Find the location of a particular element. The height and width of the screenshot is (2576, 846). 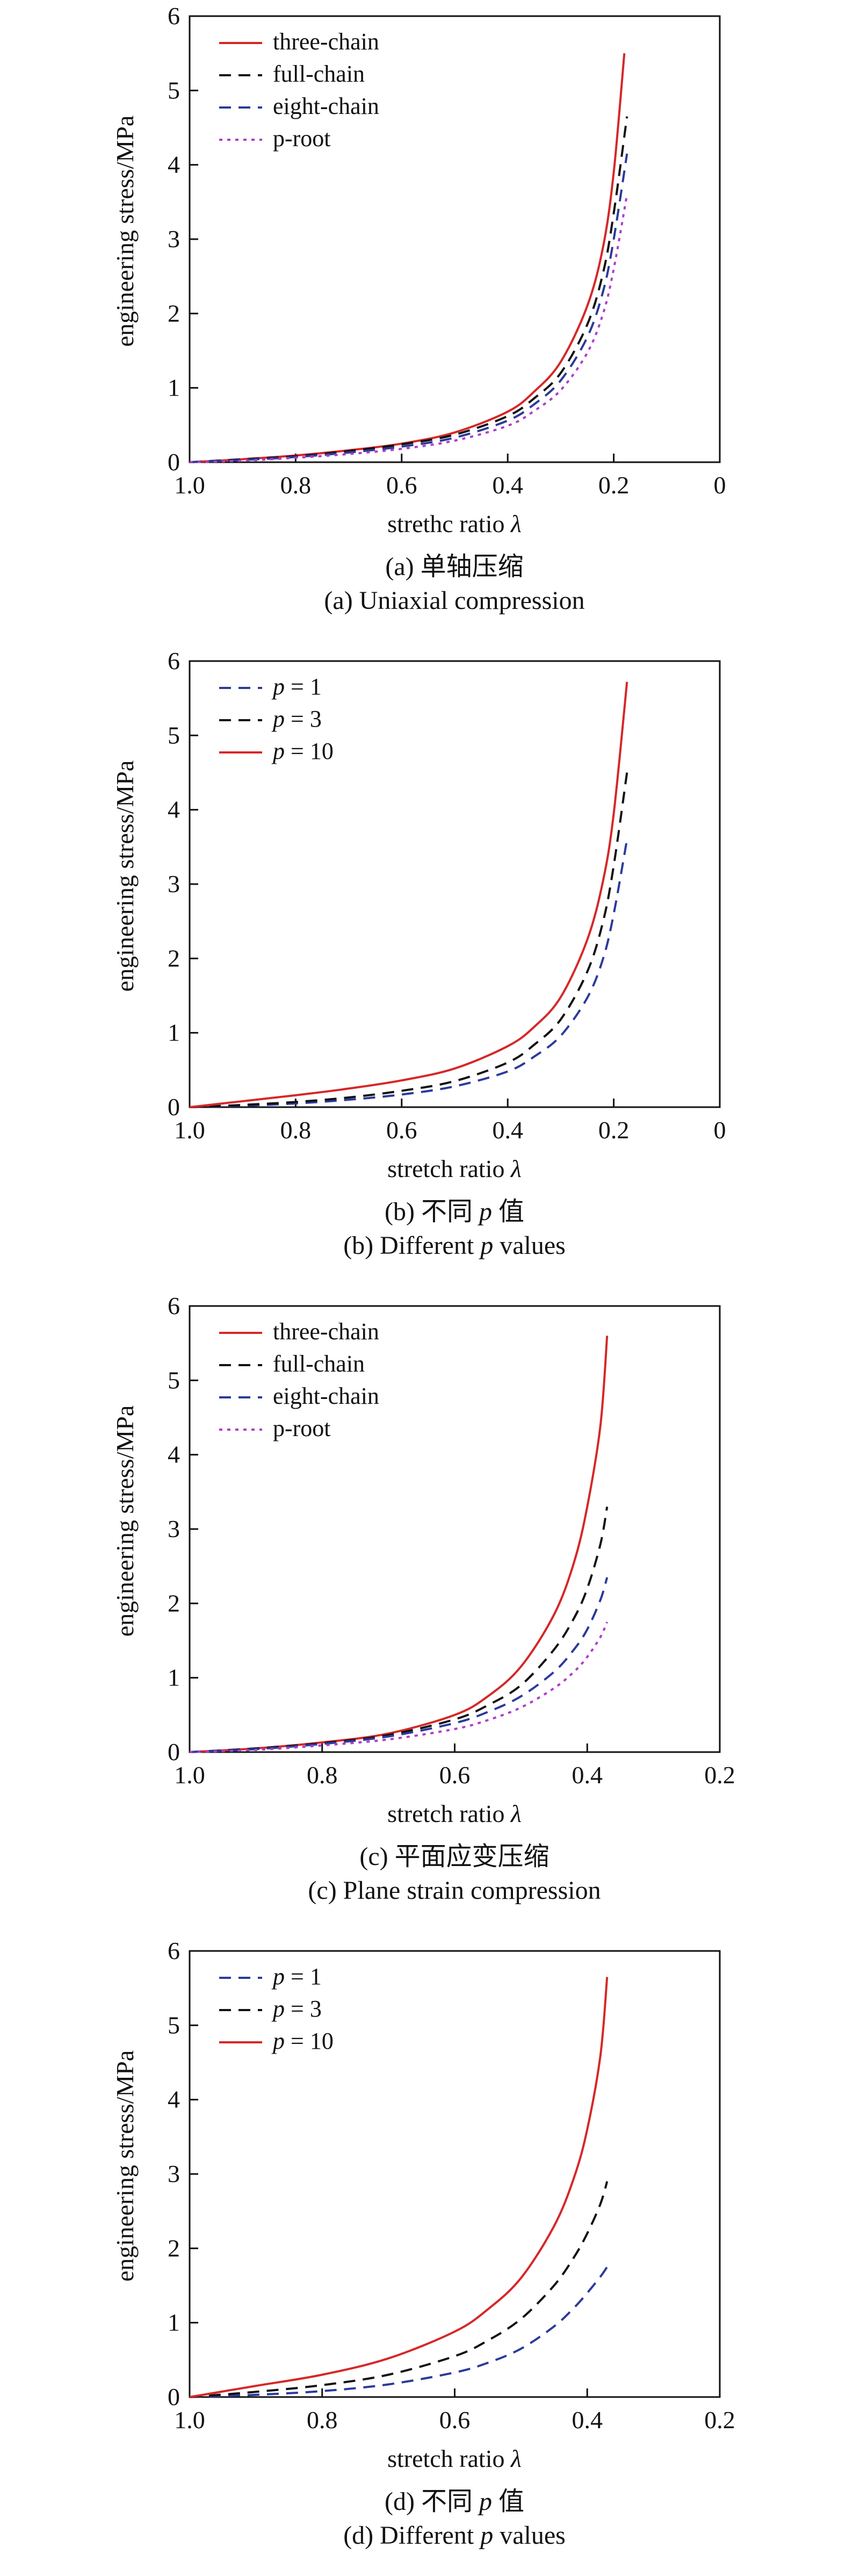

caption-en: (d) Different p values is located at coordinates (454, 2535).